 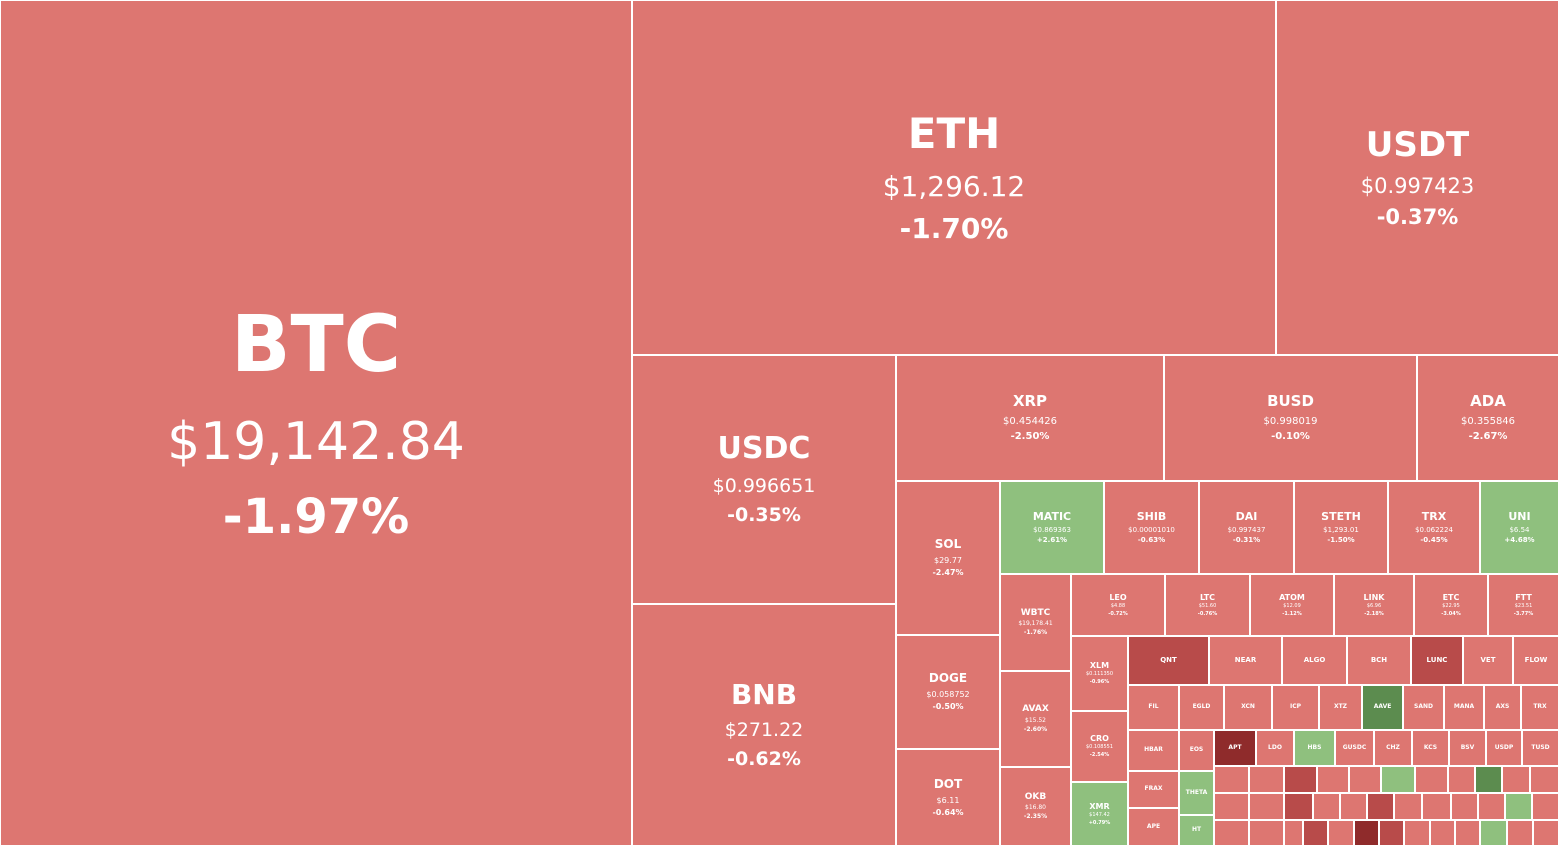 What do you see at coordinates (1246, 527) in the screenshot?
I see `tile-dai: DAI $0.997437 -0.31%` at bounding box center [1246, 527].